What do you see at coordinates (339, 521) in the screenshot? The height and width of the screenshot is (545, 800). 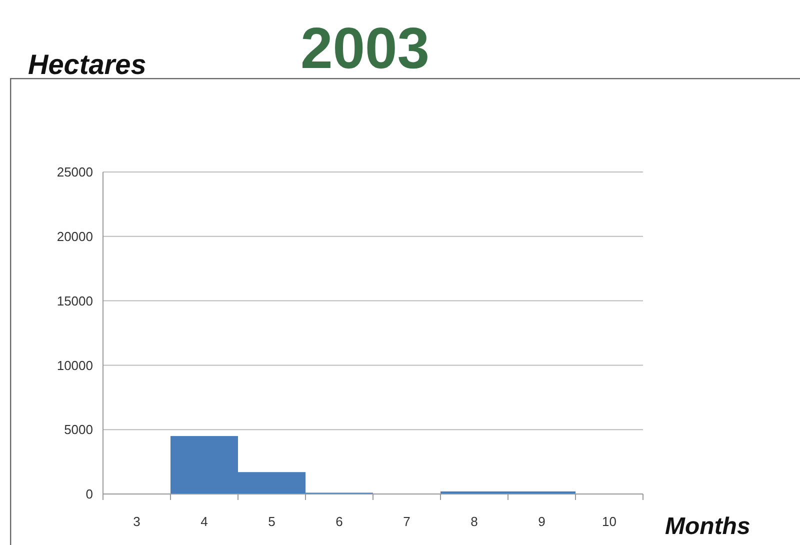 I see `x-tick-label: 6` at bounding box center [339, 521].